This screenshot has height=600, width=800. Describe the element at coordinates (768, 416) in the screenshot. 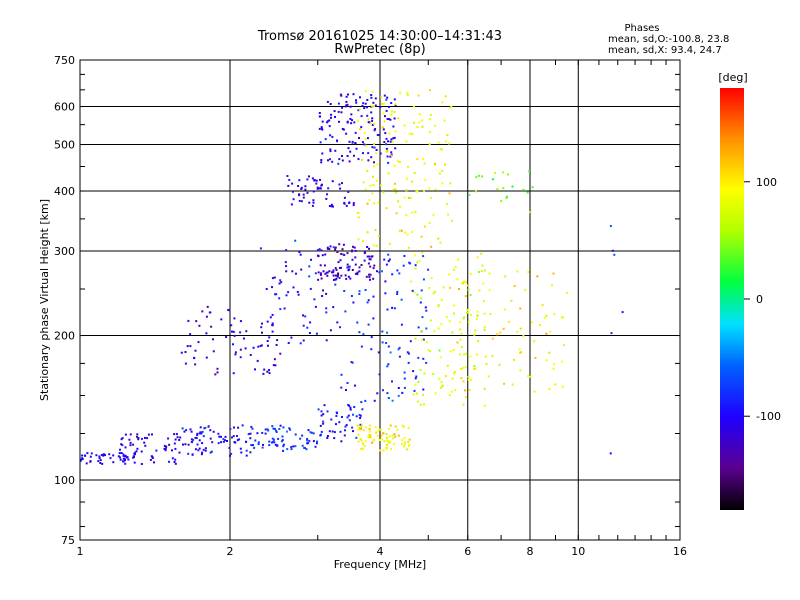

I see `colorbar-tick-label: -100` at that location.